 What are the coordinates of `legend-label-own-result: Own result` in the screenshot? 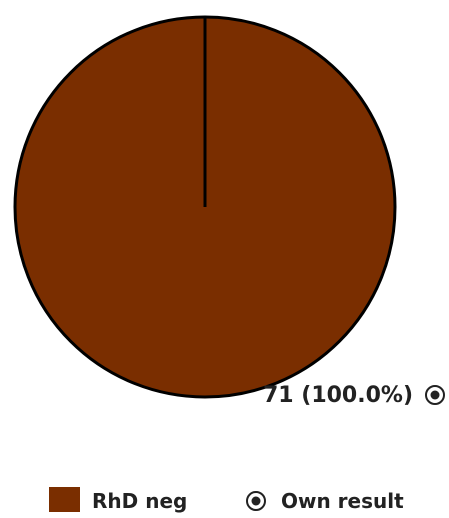 It's located at (342, 501).